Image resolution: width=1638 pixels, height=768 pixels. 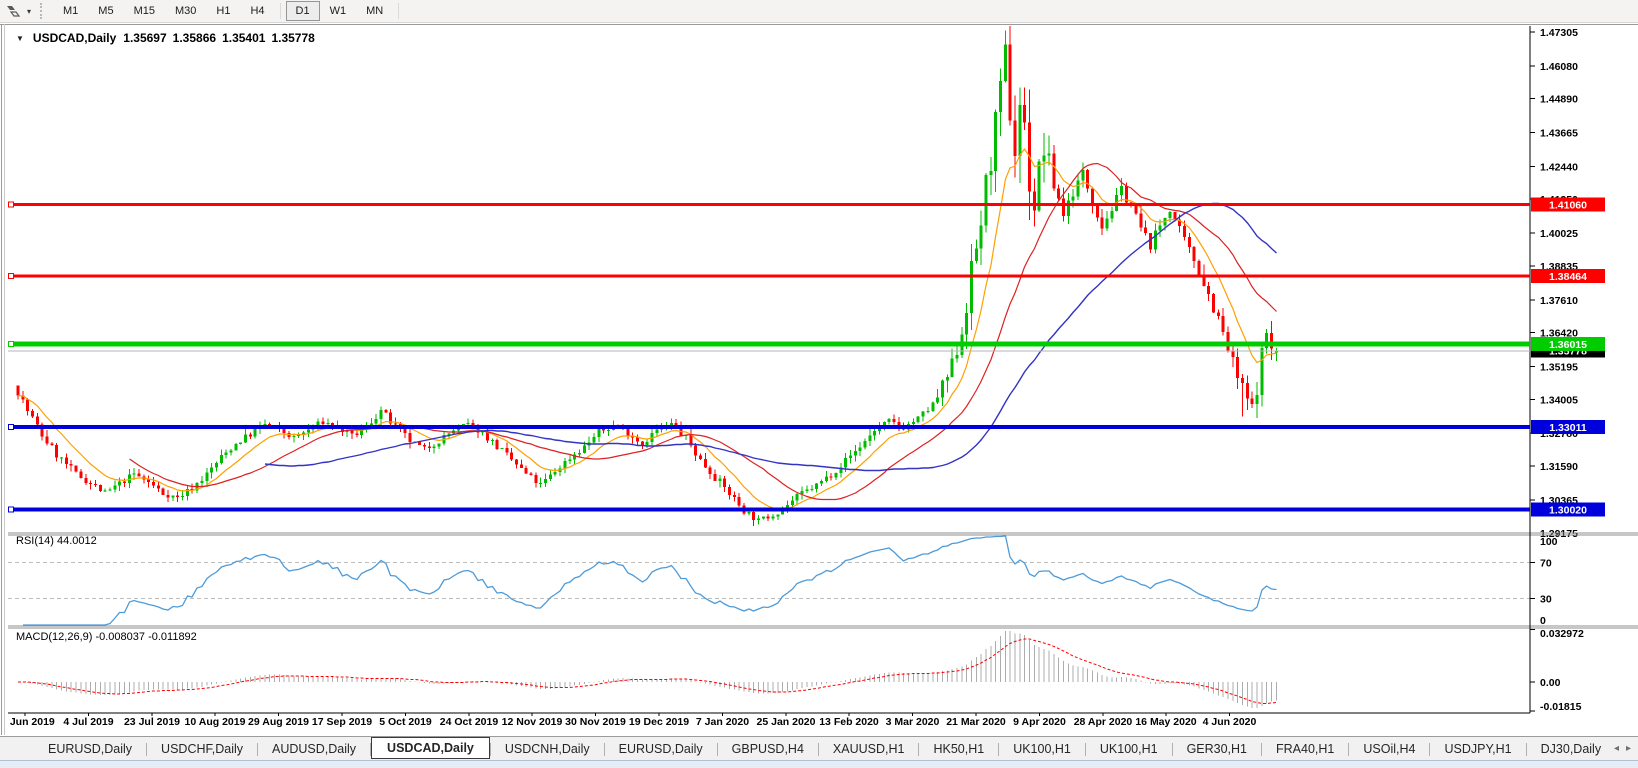 What do you see at coordinates (302, 11) in the screenshot?
I see `timeframe-button-d1: D1` at bounding box center [302, 11].